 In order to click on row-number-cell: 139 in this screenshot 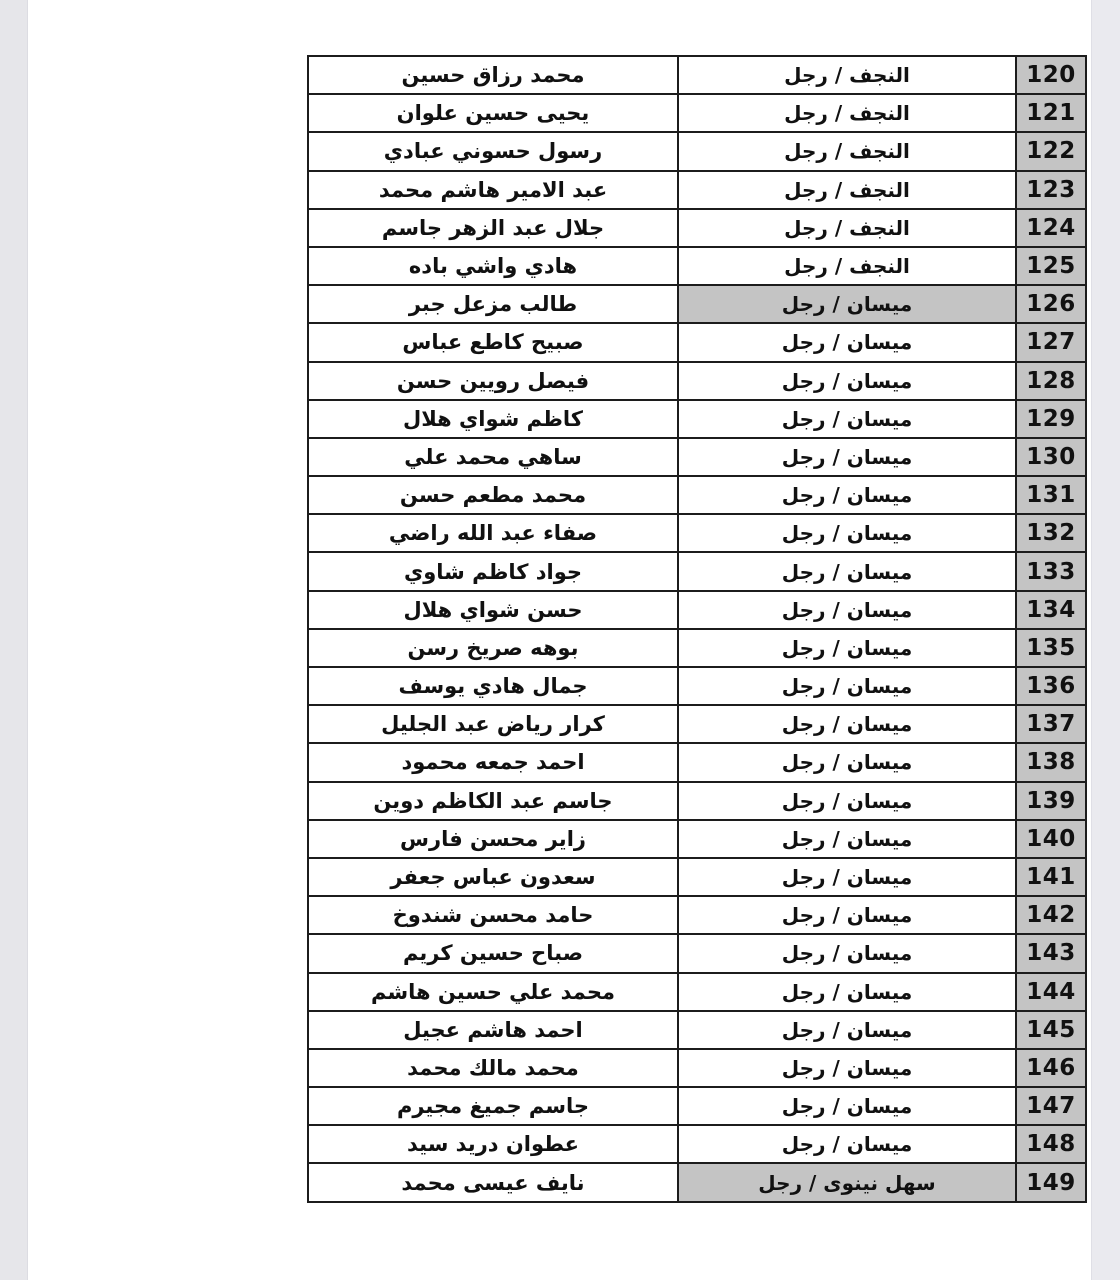, I will do `click(1051, 800)`.